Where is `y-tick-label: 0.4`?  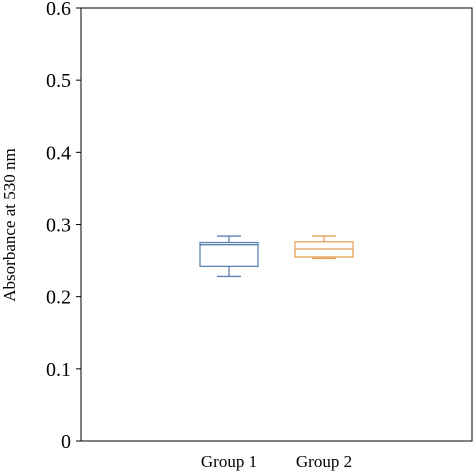 y-tick-label: 0.4 is located at coordinates (58, 153).